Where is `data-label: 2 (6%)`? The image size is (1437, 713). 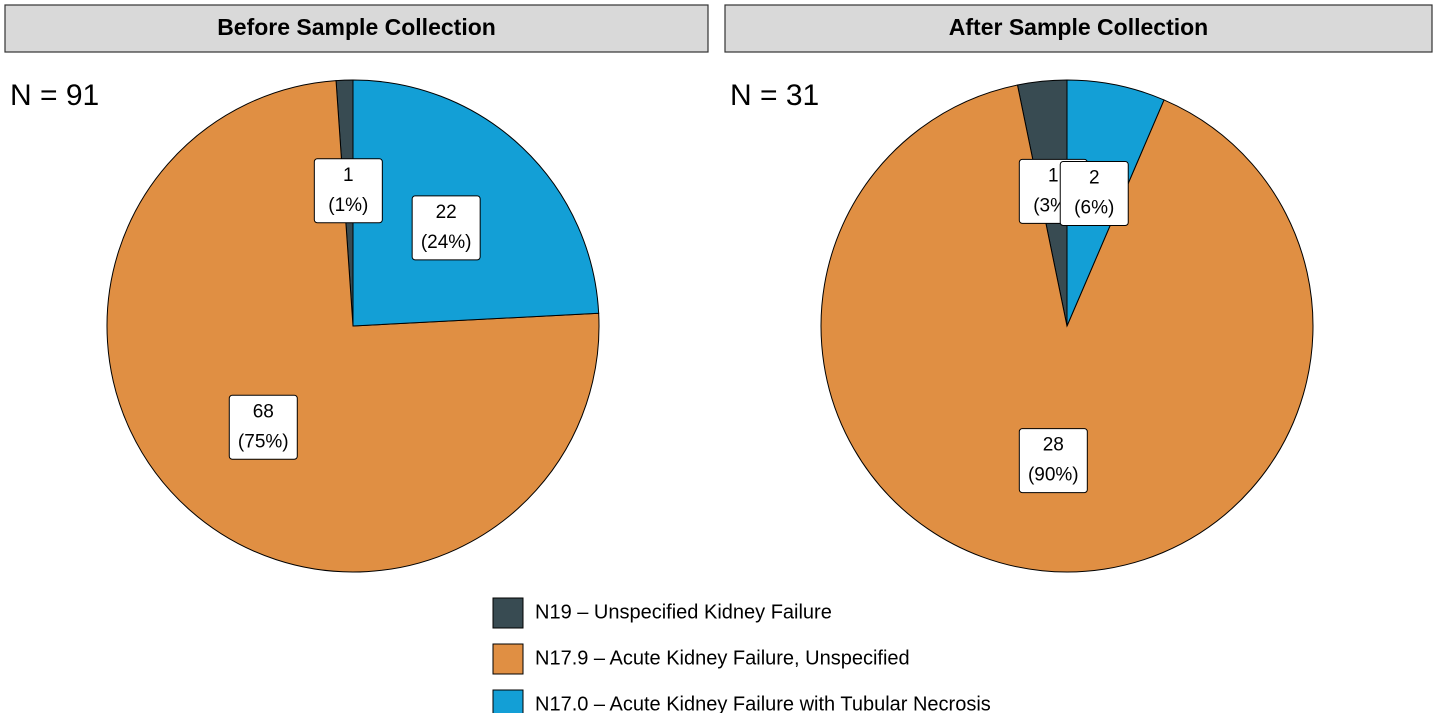 data-label: 2 (6%) is located at coordinates (1094, 193).